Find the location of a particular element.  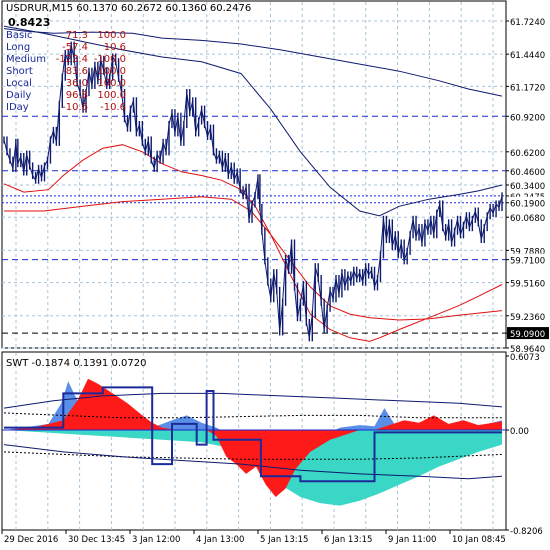

time-tick-label: 5 Jan 13:15 is located at coordinates (284, 540).